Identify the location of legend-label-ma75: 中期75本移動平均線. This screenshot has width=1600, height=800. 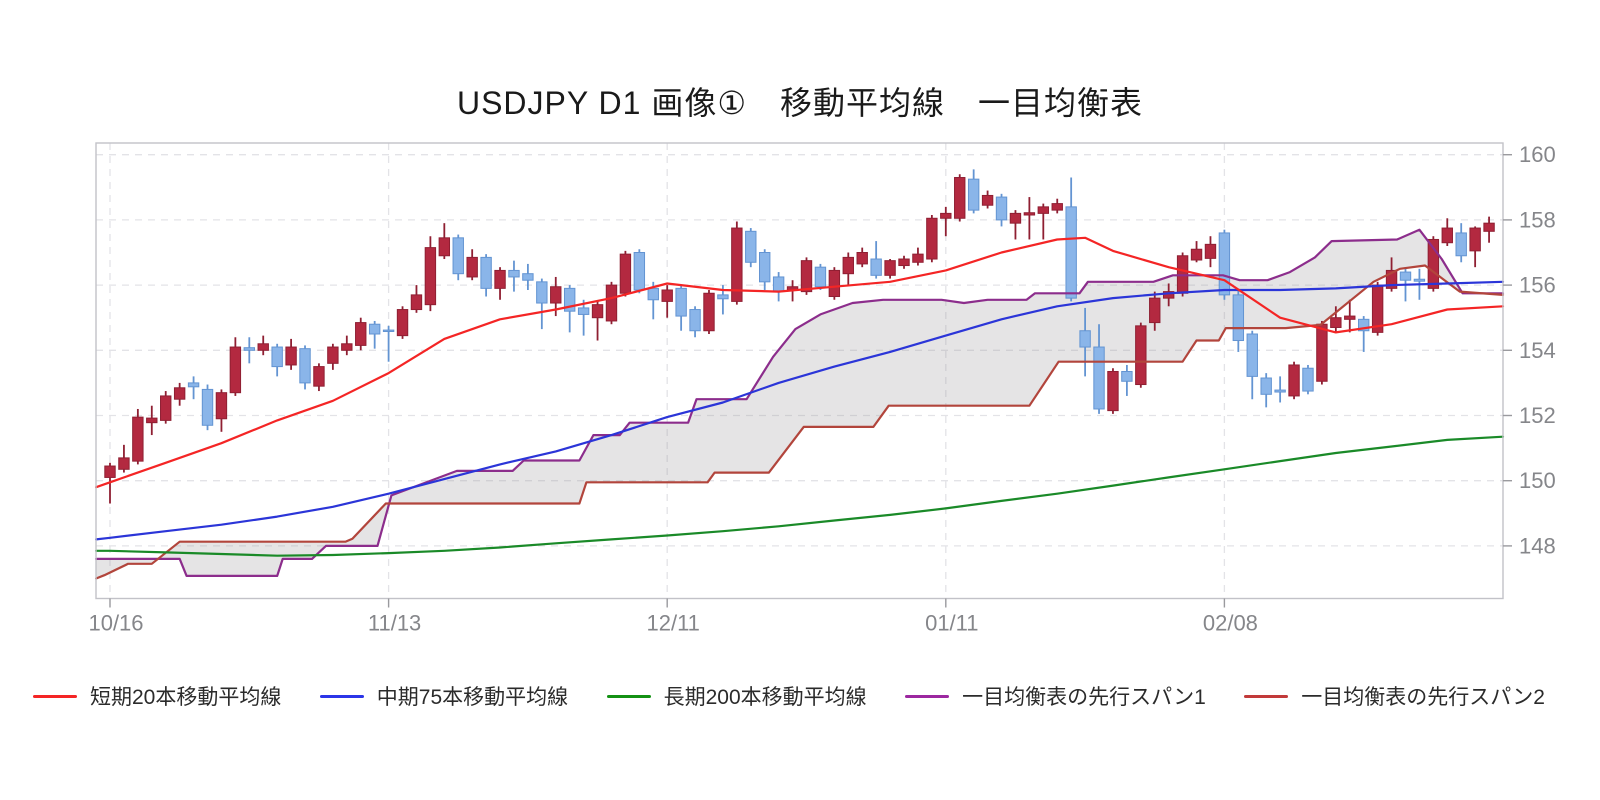
(472, 697).